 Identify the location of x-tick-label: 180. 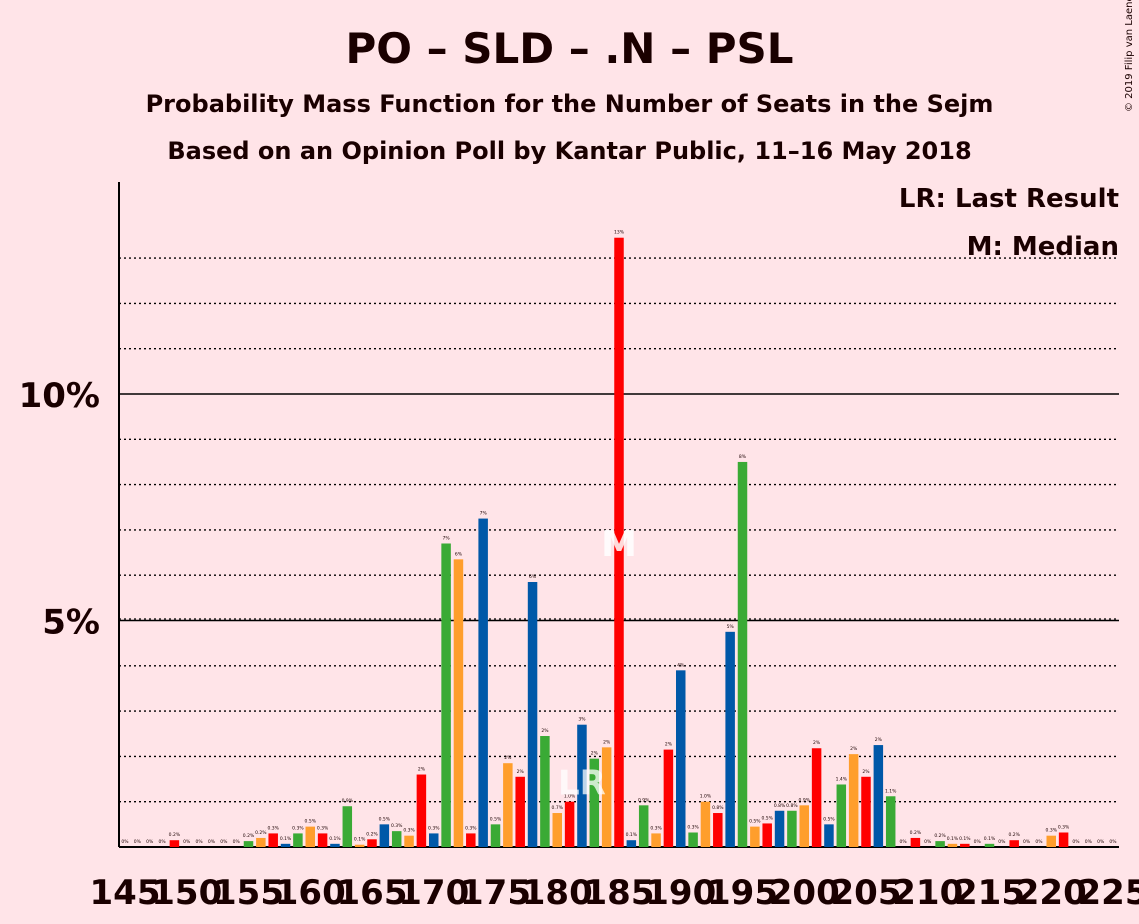
(557, 893).